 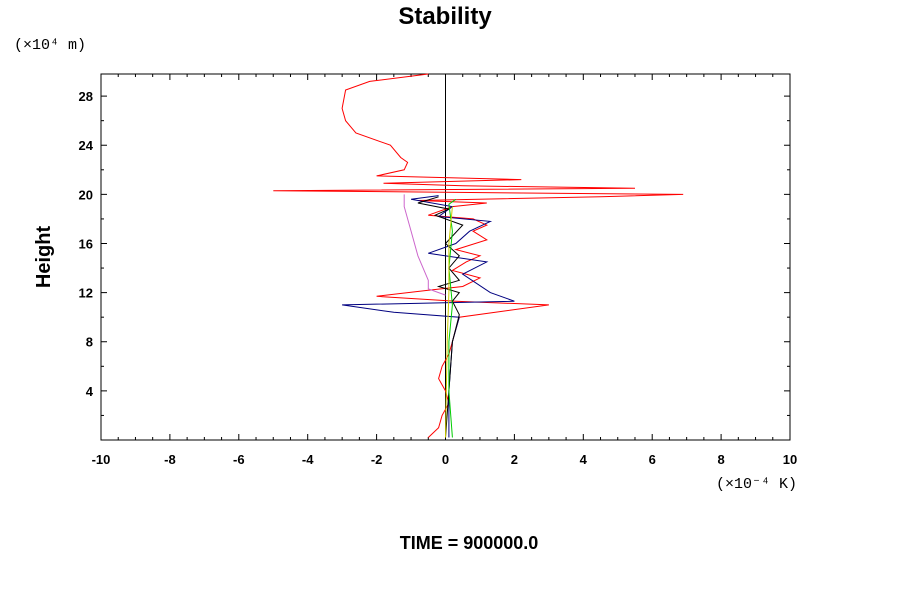 What do you see at coordinates (756, 484) in the screenshot?
I see `x-axis-unit: (×10⁻⁴ K)` at bounding box center [756, 484].